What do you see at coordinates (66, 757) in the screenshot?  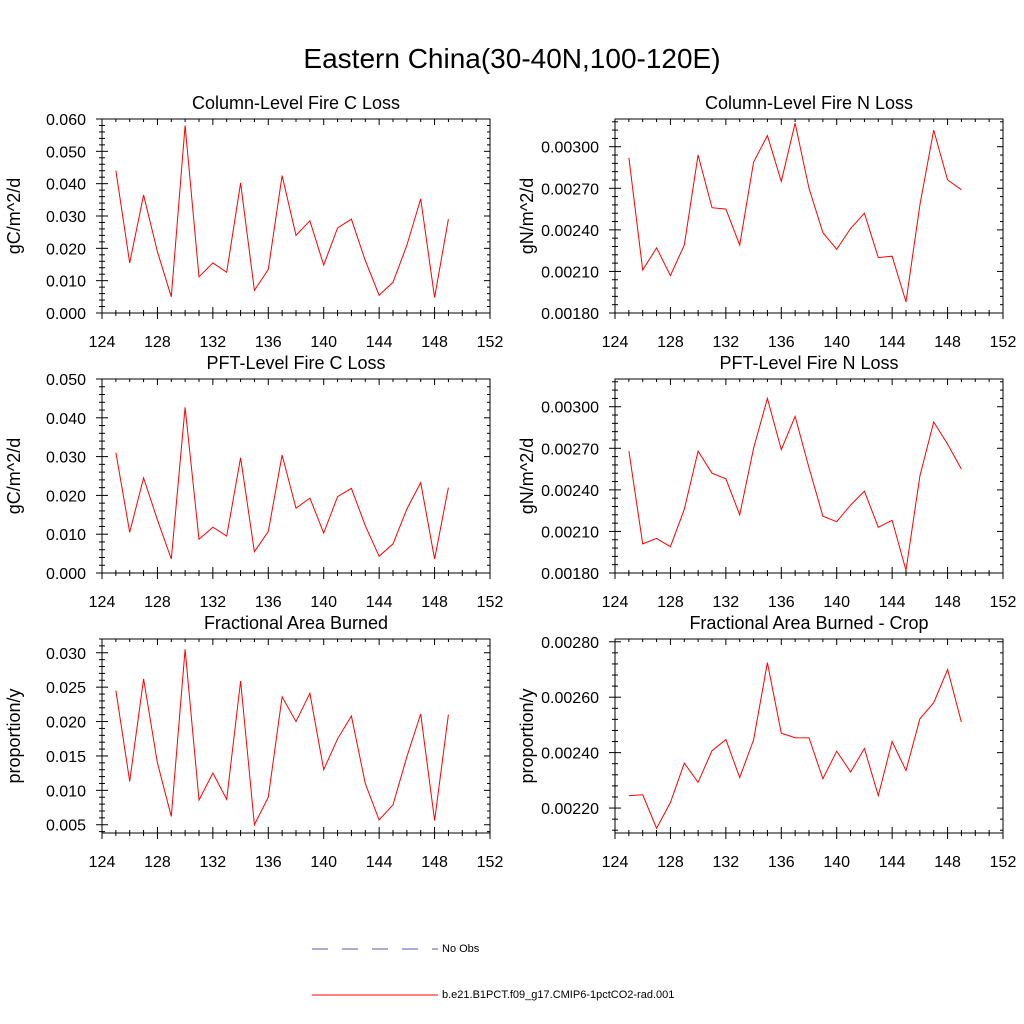 I see `y-tick-label: 0.015` at bounding box center [66, 757].